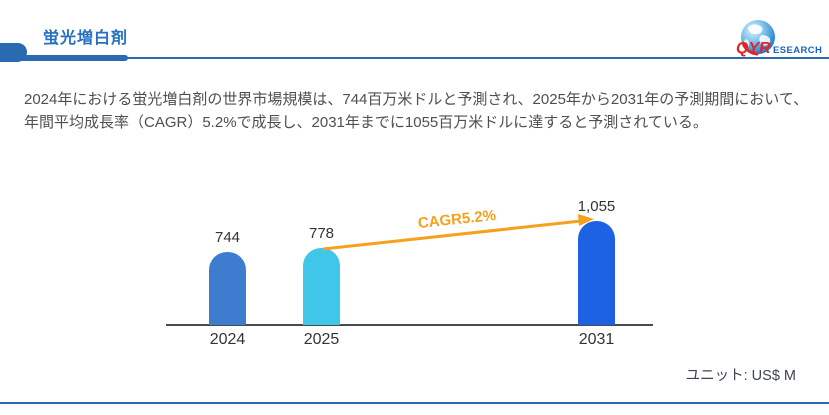  I want to click on bar-2031, so click(596, 273).